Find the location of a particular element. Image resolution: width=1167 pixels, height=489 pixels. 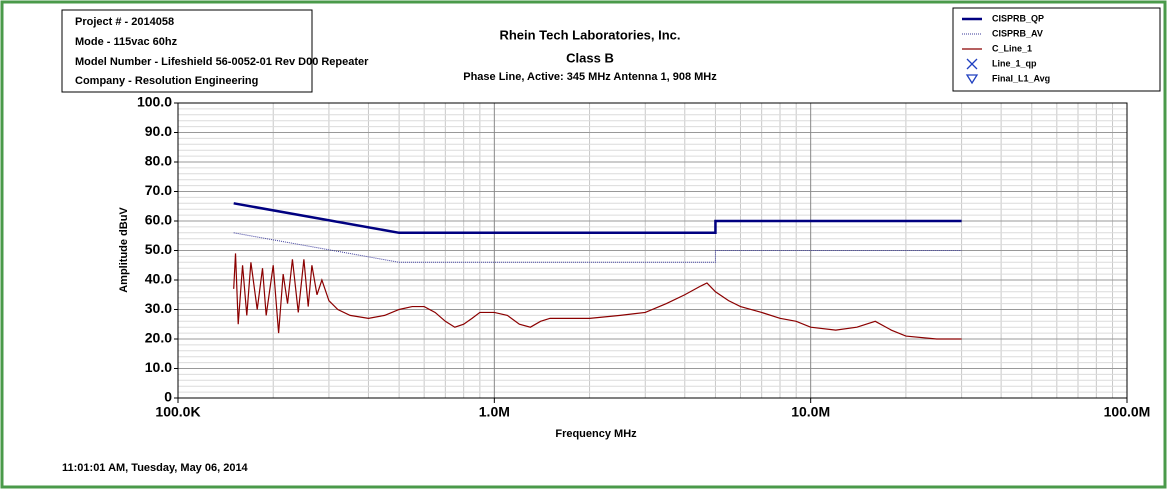

chart-subtitle: Class B is located at coordinates (590, 57).